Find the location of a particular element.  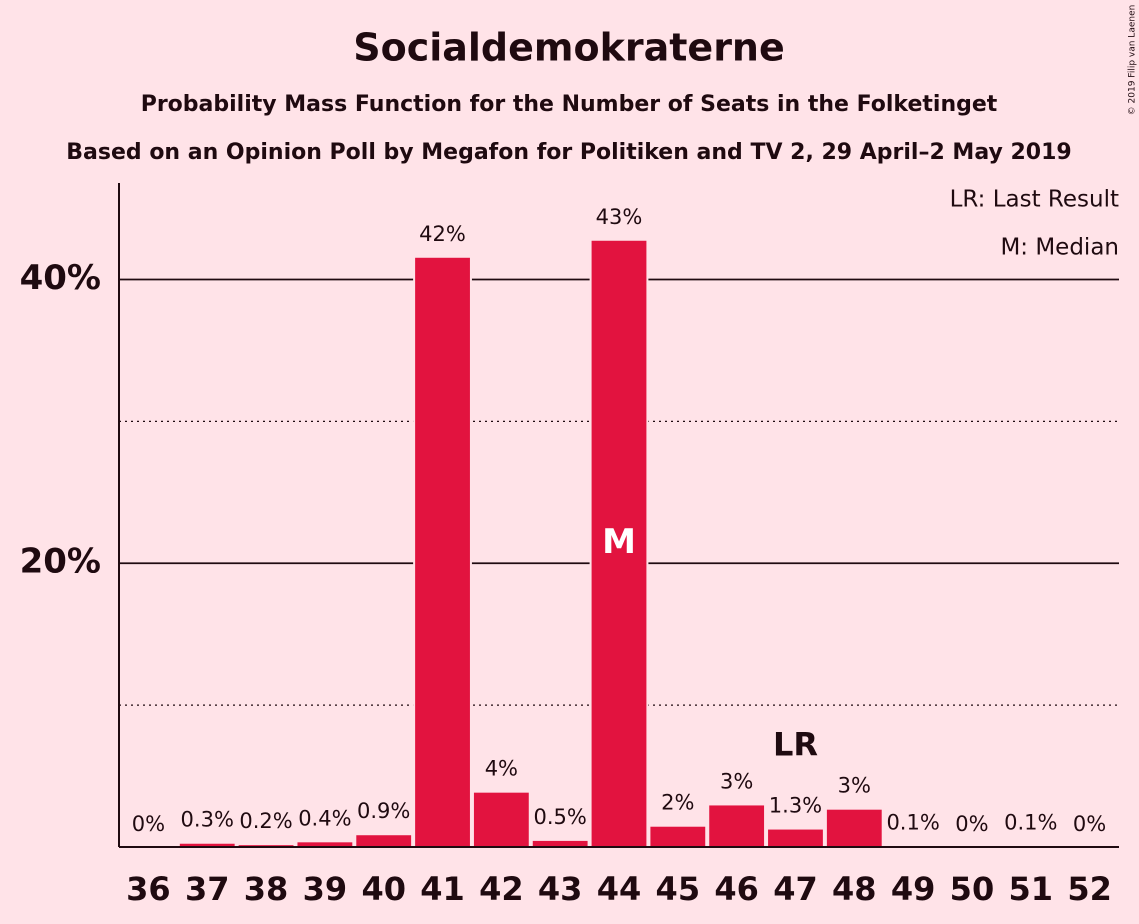

median-marker: M is located at coordinates (619, 542).